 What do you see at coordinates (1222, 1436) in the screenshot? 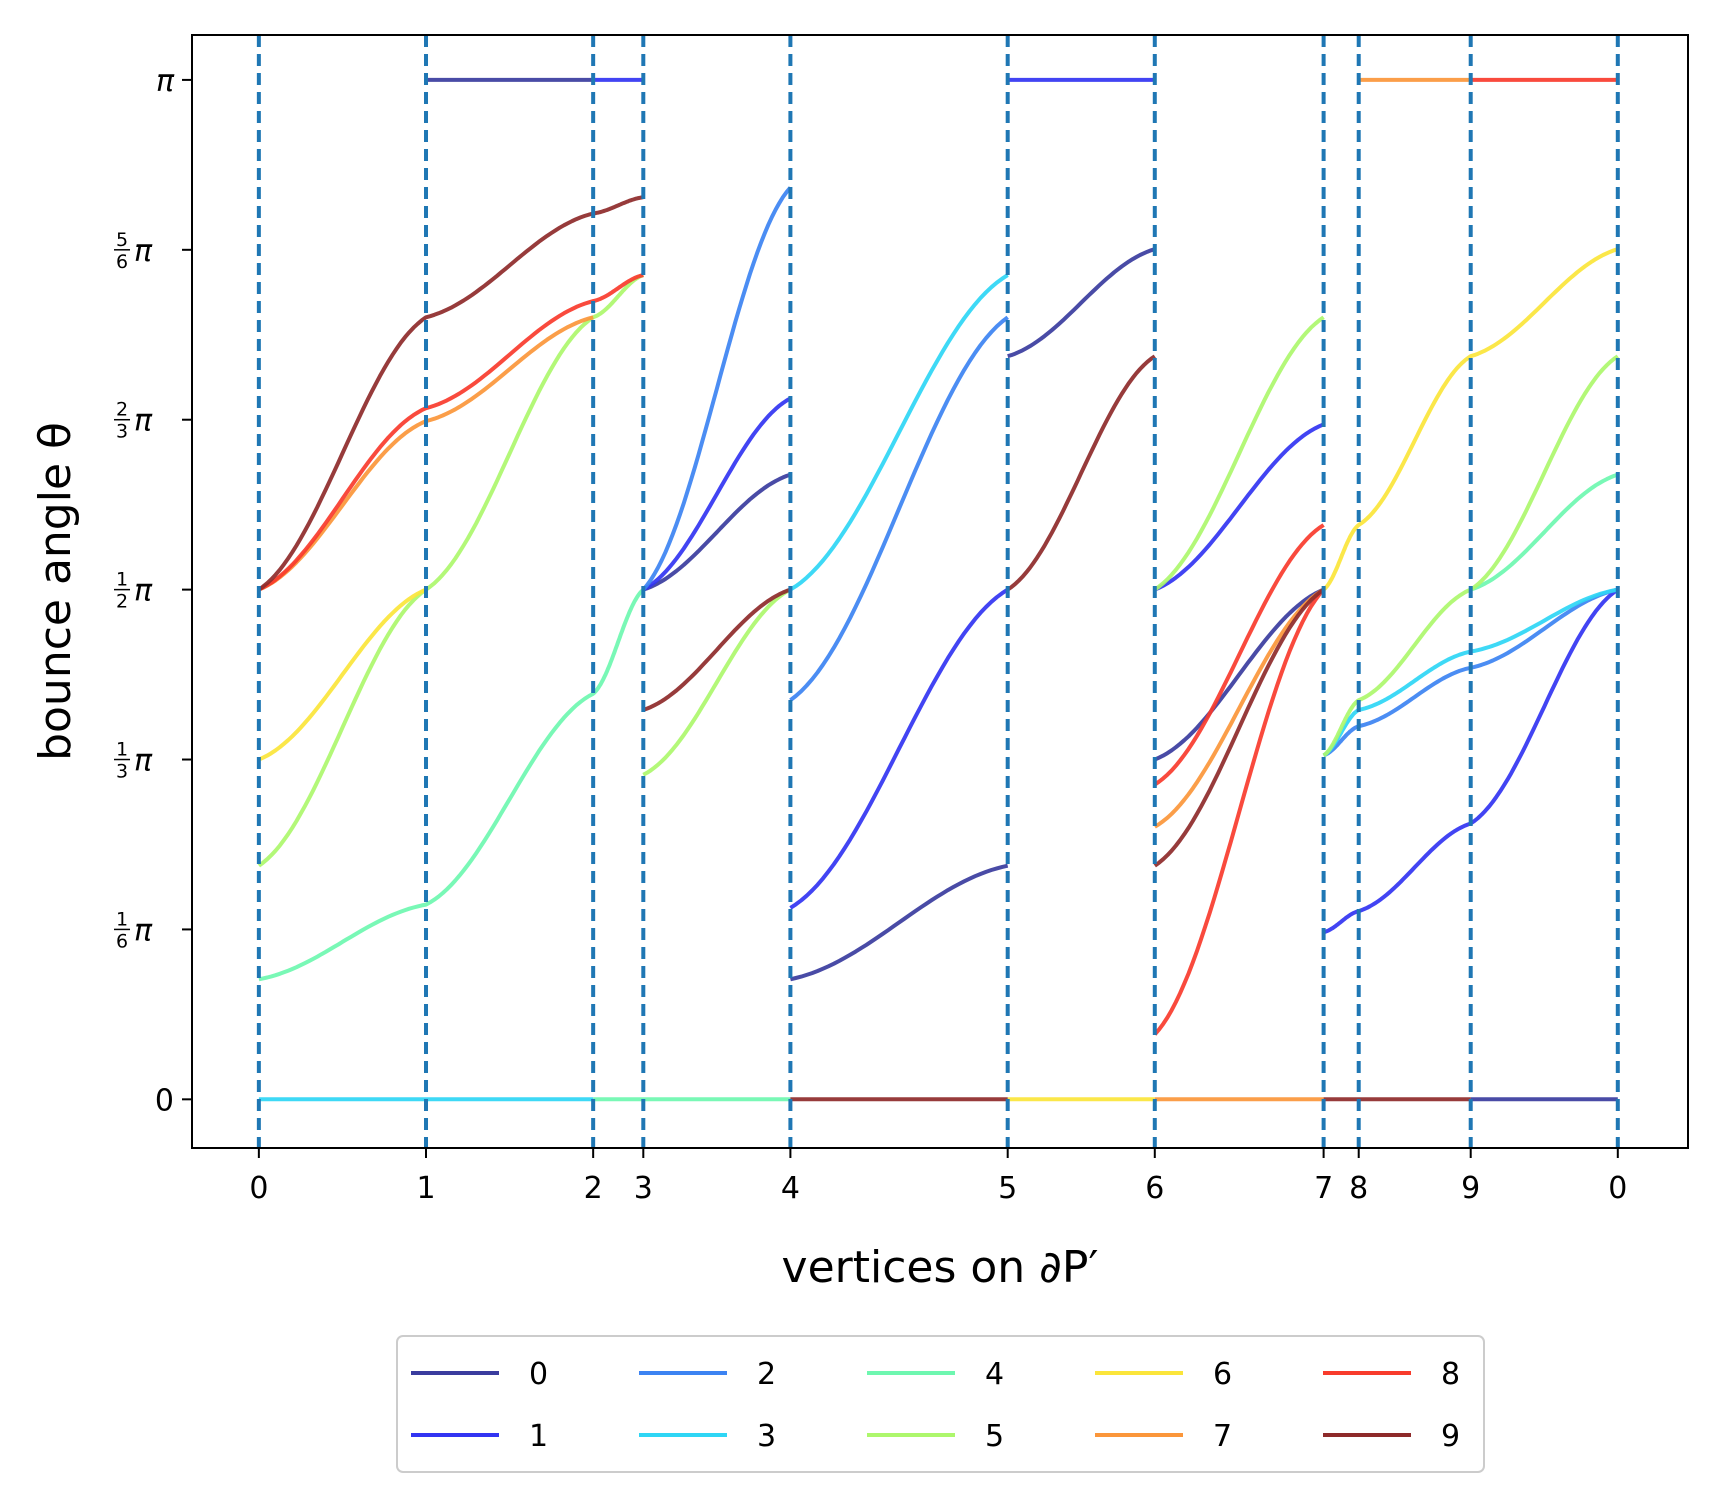
I see `legend-label: 7` at bounding box center [1222, 1436].